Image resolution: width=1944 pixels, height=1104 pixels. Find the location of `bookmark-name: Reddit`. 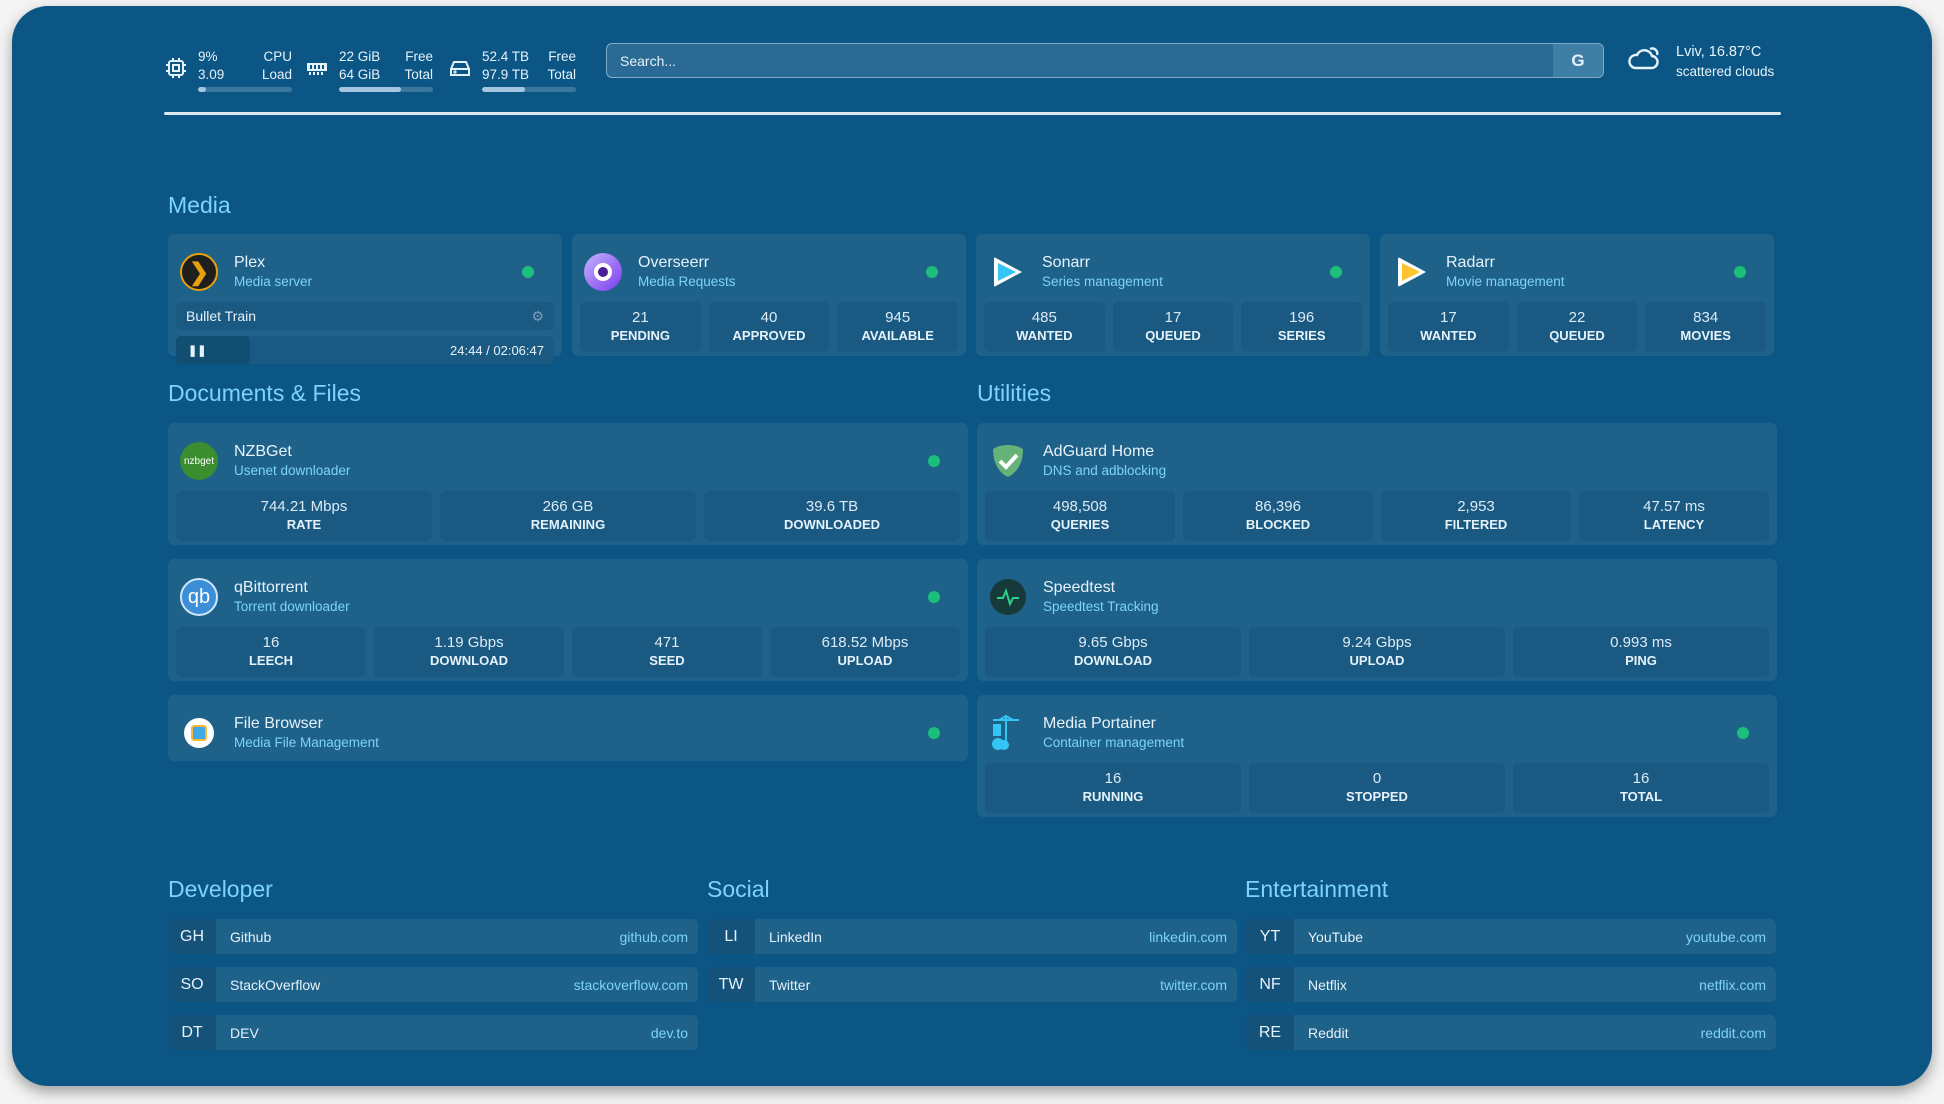

bookmark-name: Reddit is located at coordinates (1328, 1032).